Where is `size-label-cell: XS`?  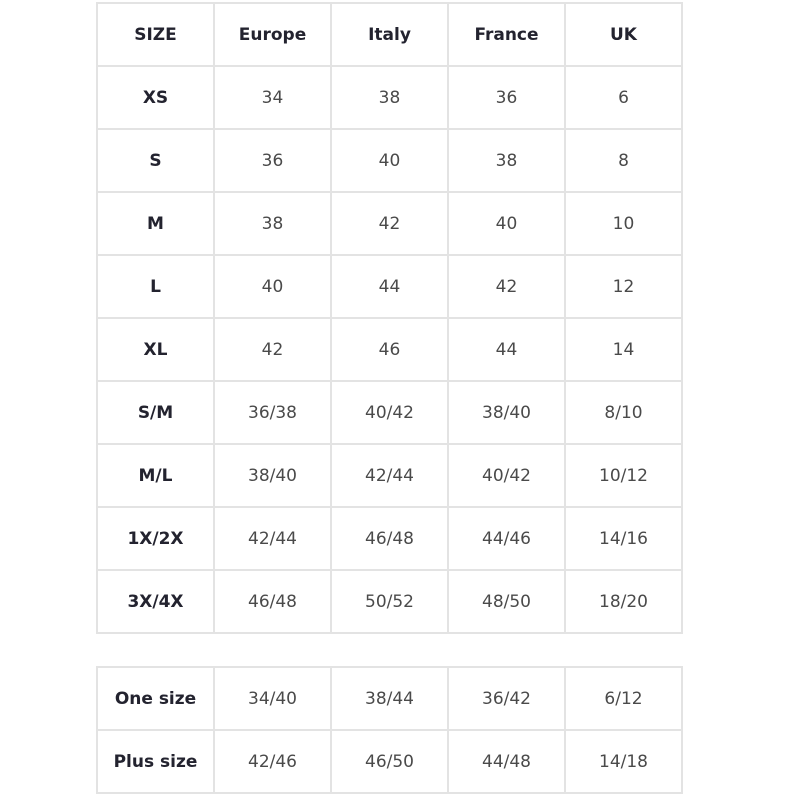 size-label-cell: XS is located at coordinates (155, 97).